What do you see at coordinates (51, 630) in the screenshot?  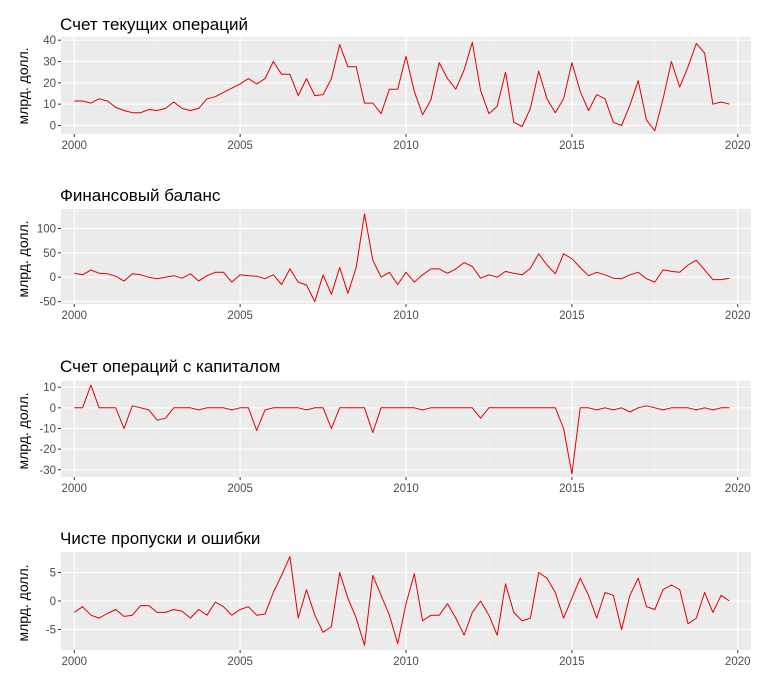 I see `y-tick-label: -5` at bounding box center [51, 630].